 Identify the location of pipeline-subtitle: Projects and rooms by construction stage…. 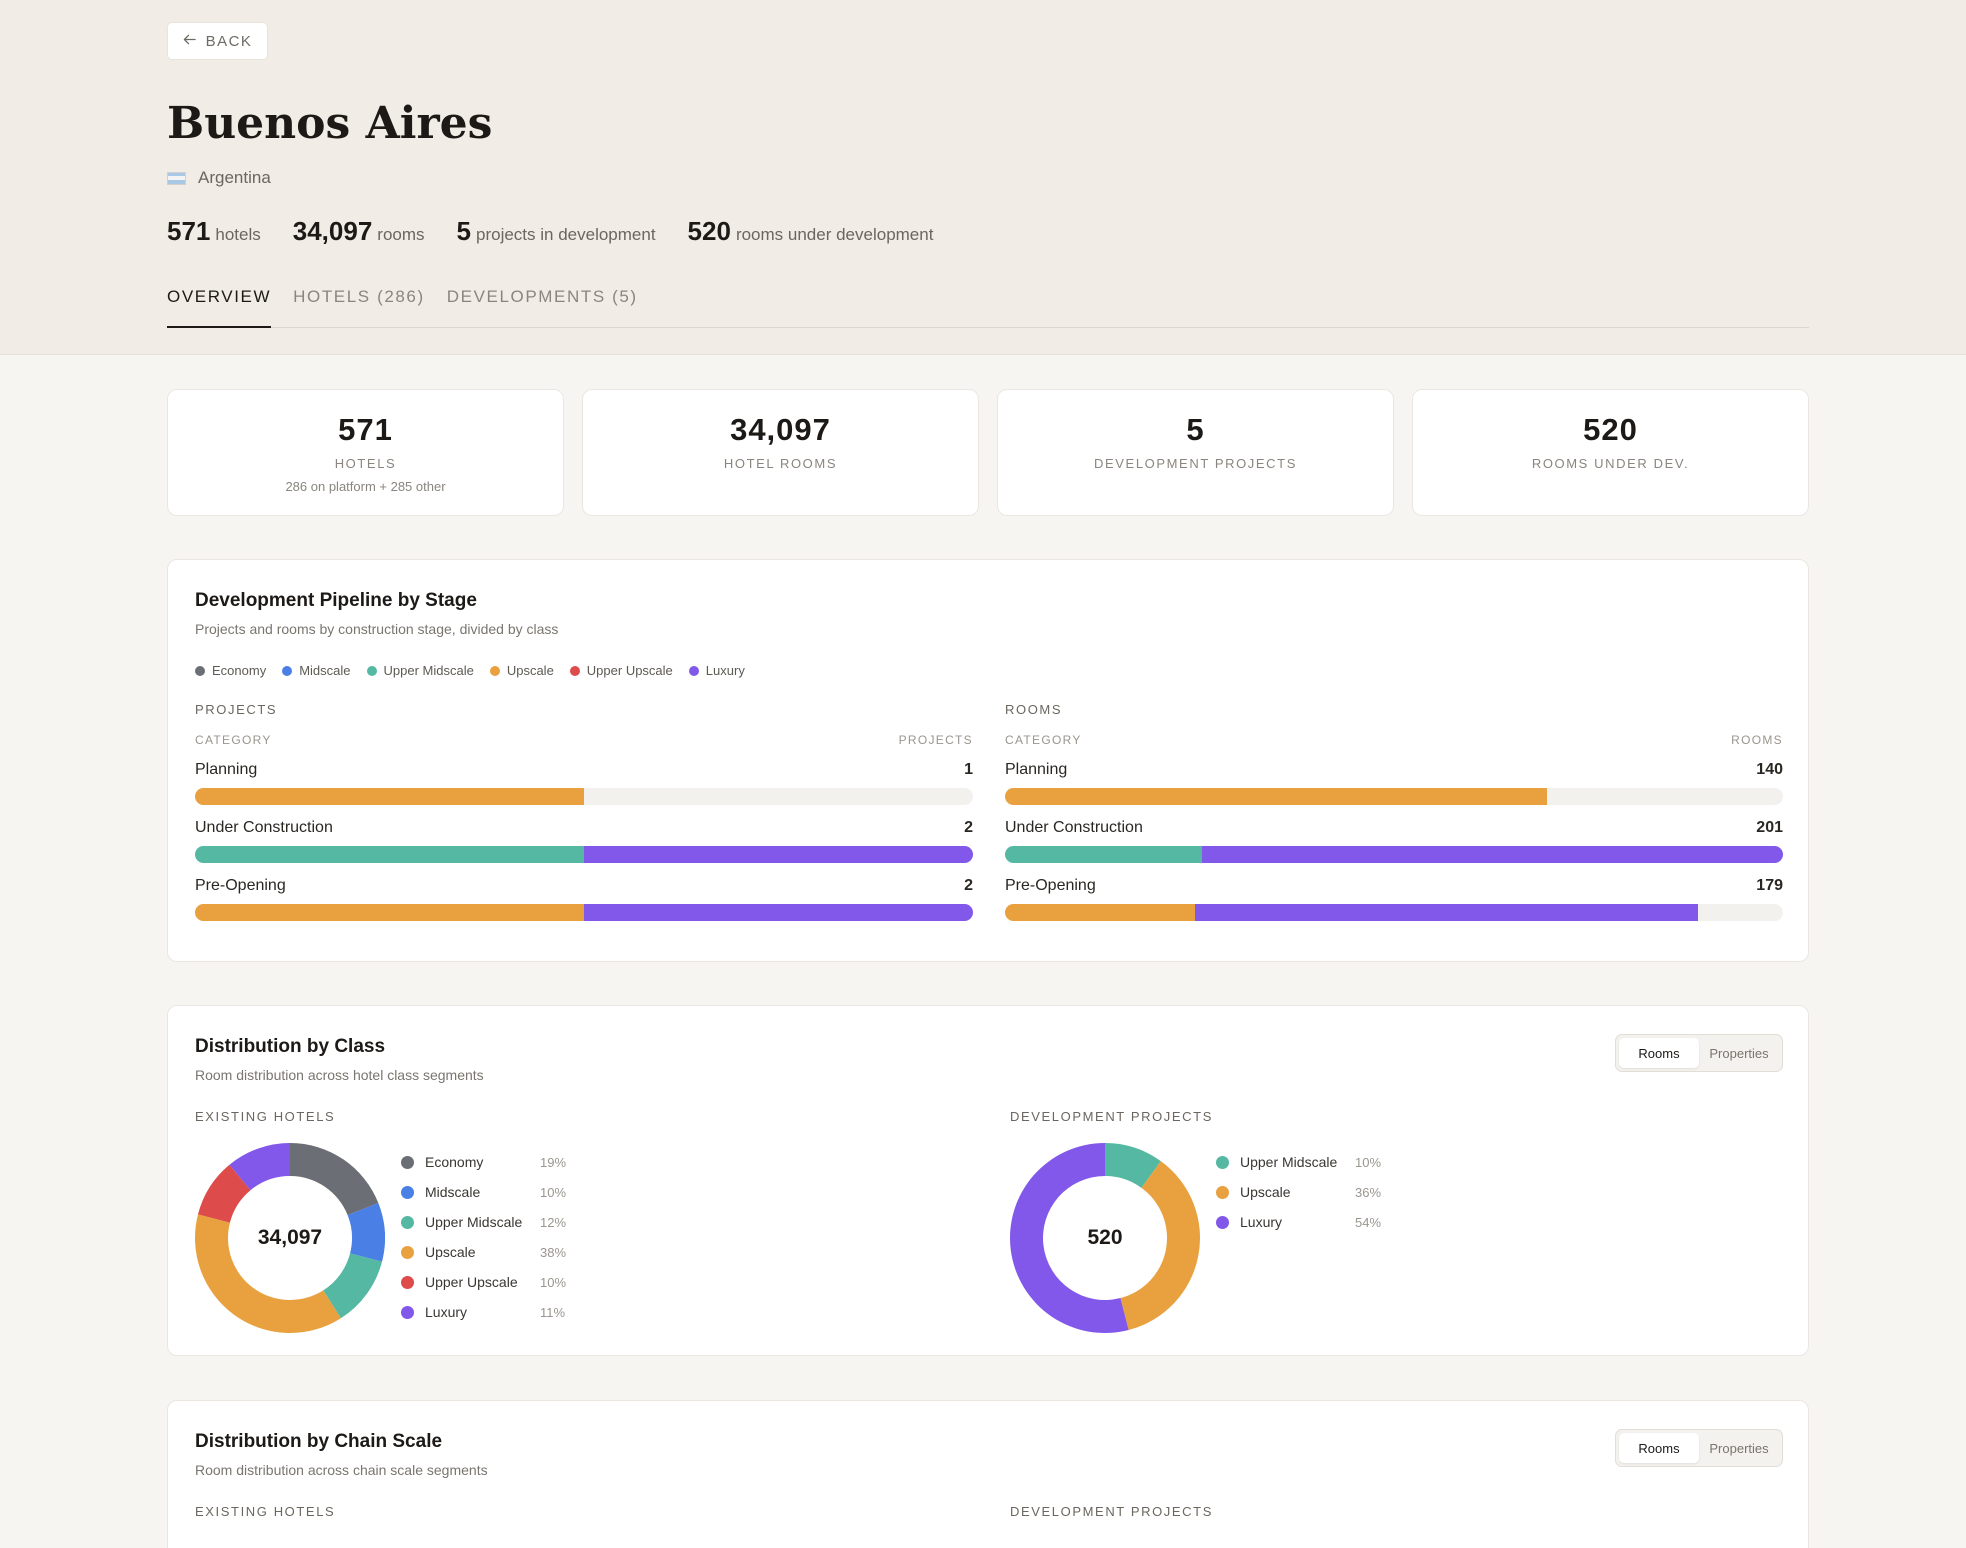
(377, 629).